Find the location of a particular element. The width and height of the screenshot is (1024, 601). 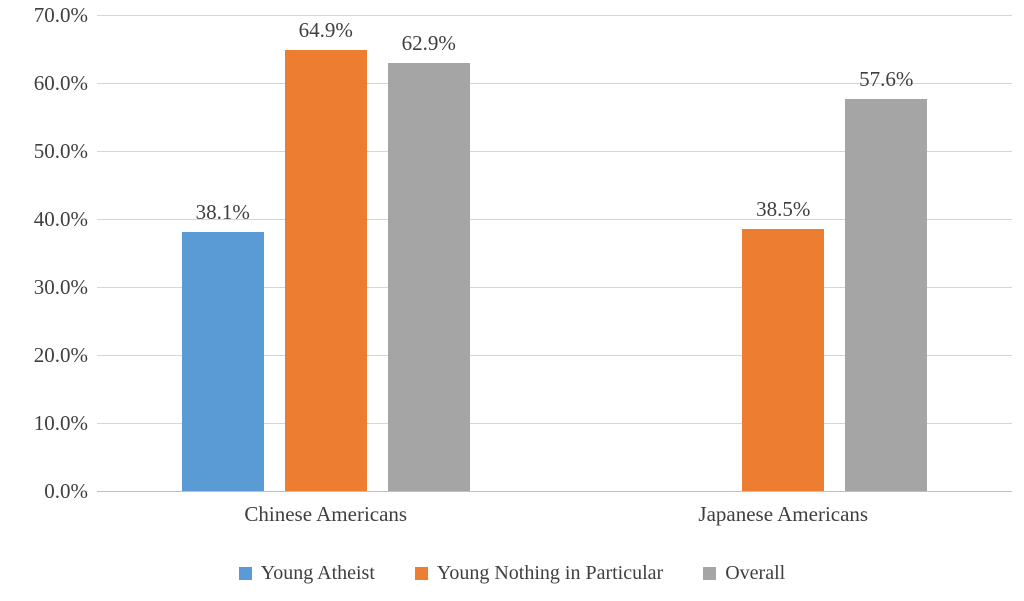

legend-item: Overall is located at coordinates (744, 573).